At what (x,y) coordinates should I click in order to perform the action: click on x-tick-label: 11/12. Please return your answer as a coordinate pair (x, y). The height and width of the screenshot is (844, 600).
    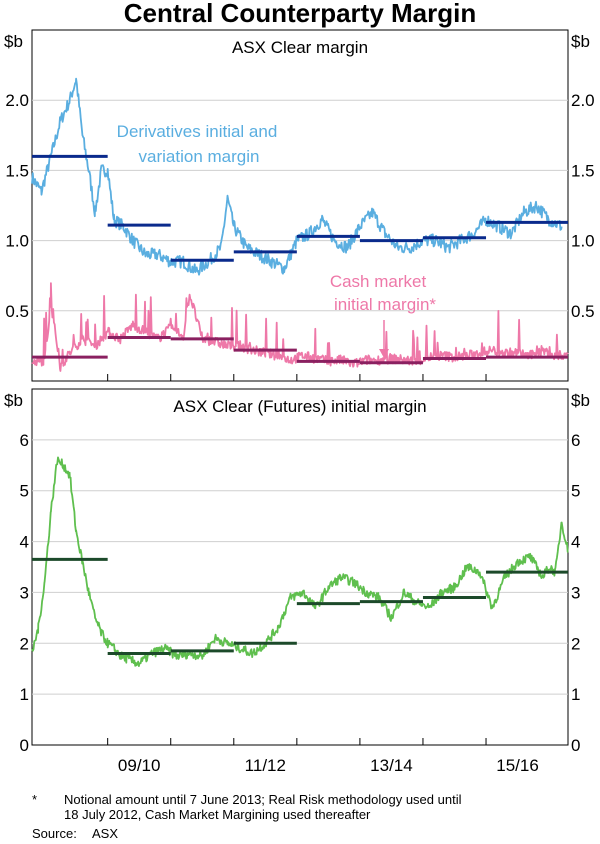
    Looking at the image, I should click on (265, 765).